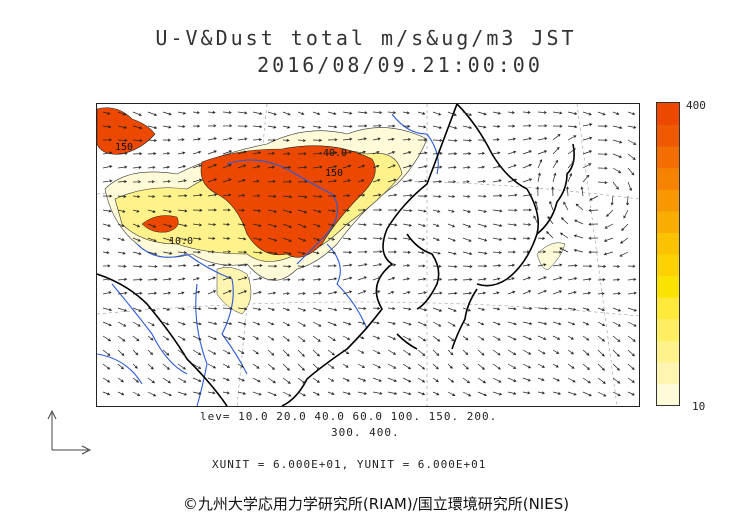 The height and width of the screenshot is (532, 752). I want to click on vector-units: XUNIT = 6.000E+01, YUNIT = 6.000E+01, so click(349, 464).